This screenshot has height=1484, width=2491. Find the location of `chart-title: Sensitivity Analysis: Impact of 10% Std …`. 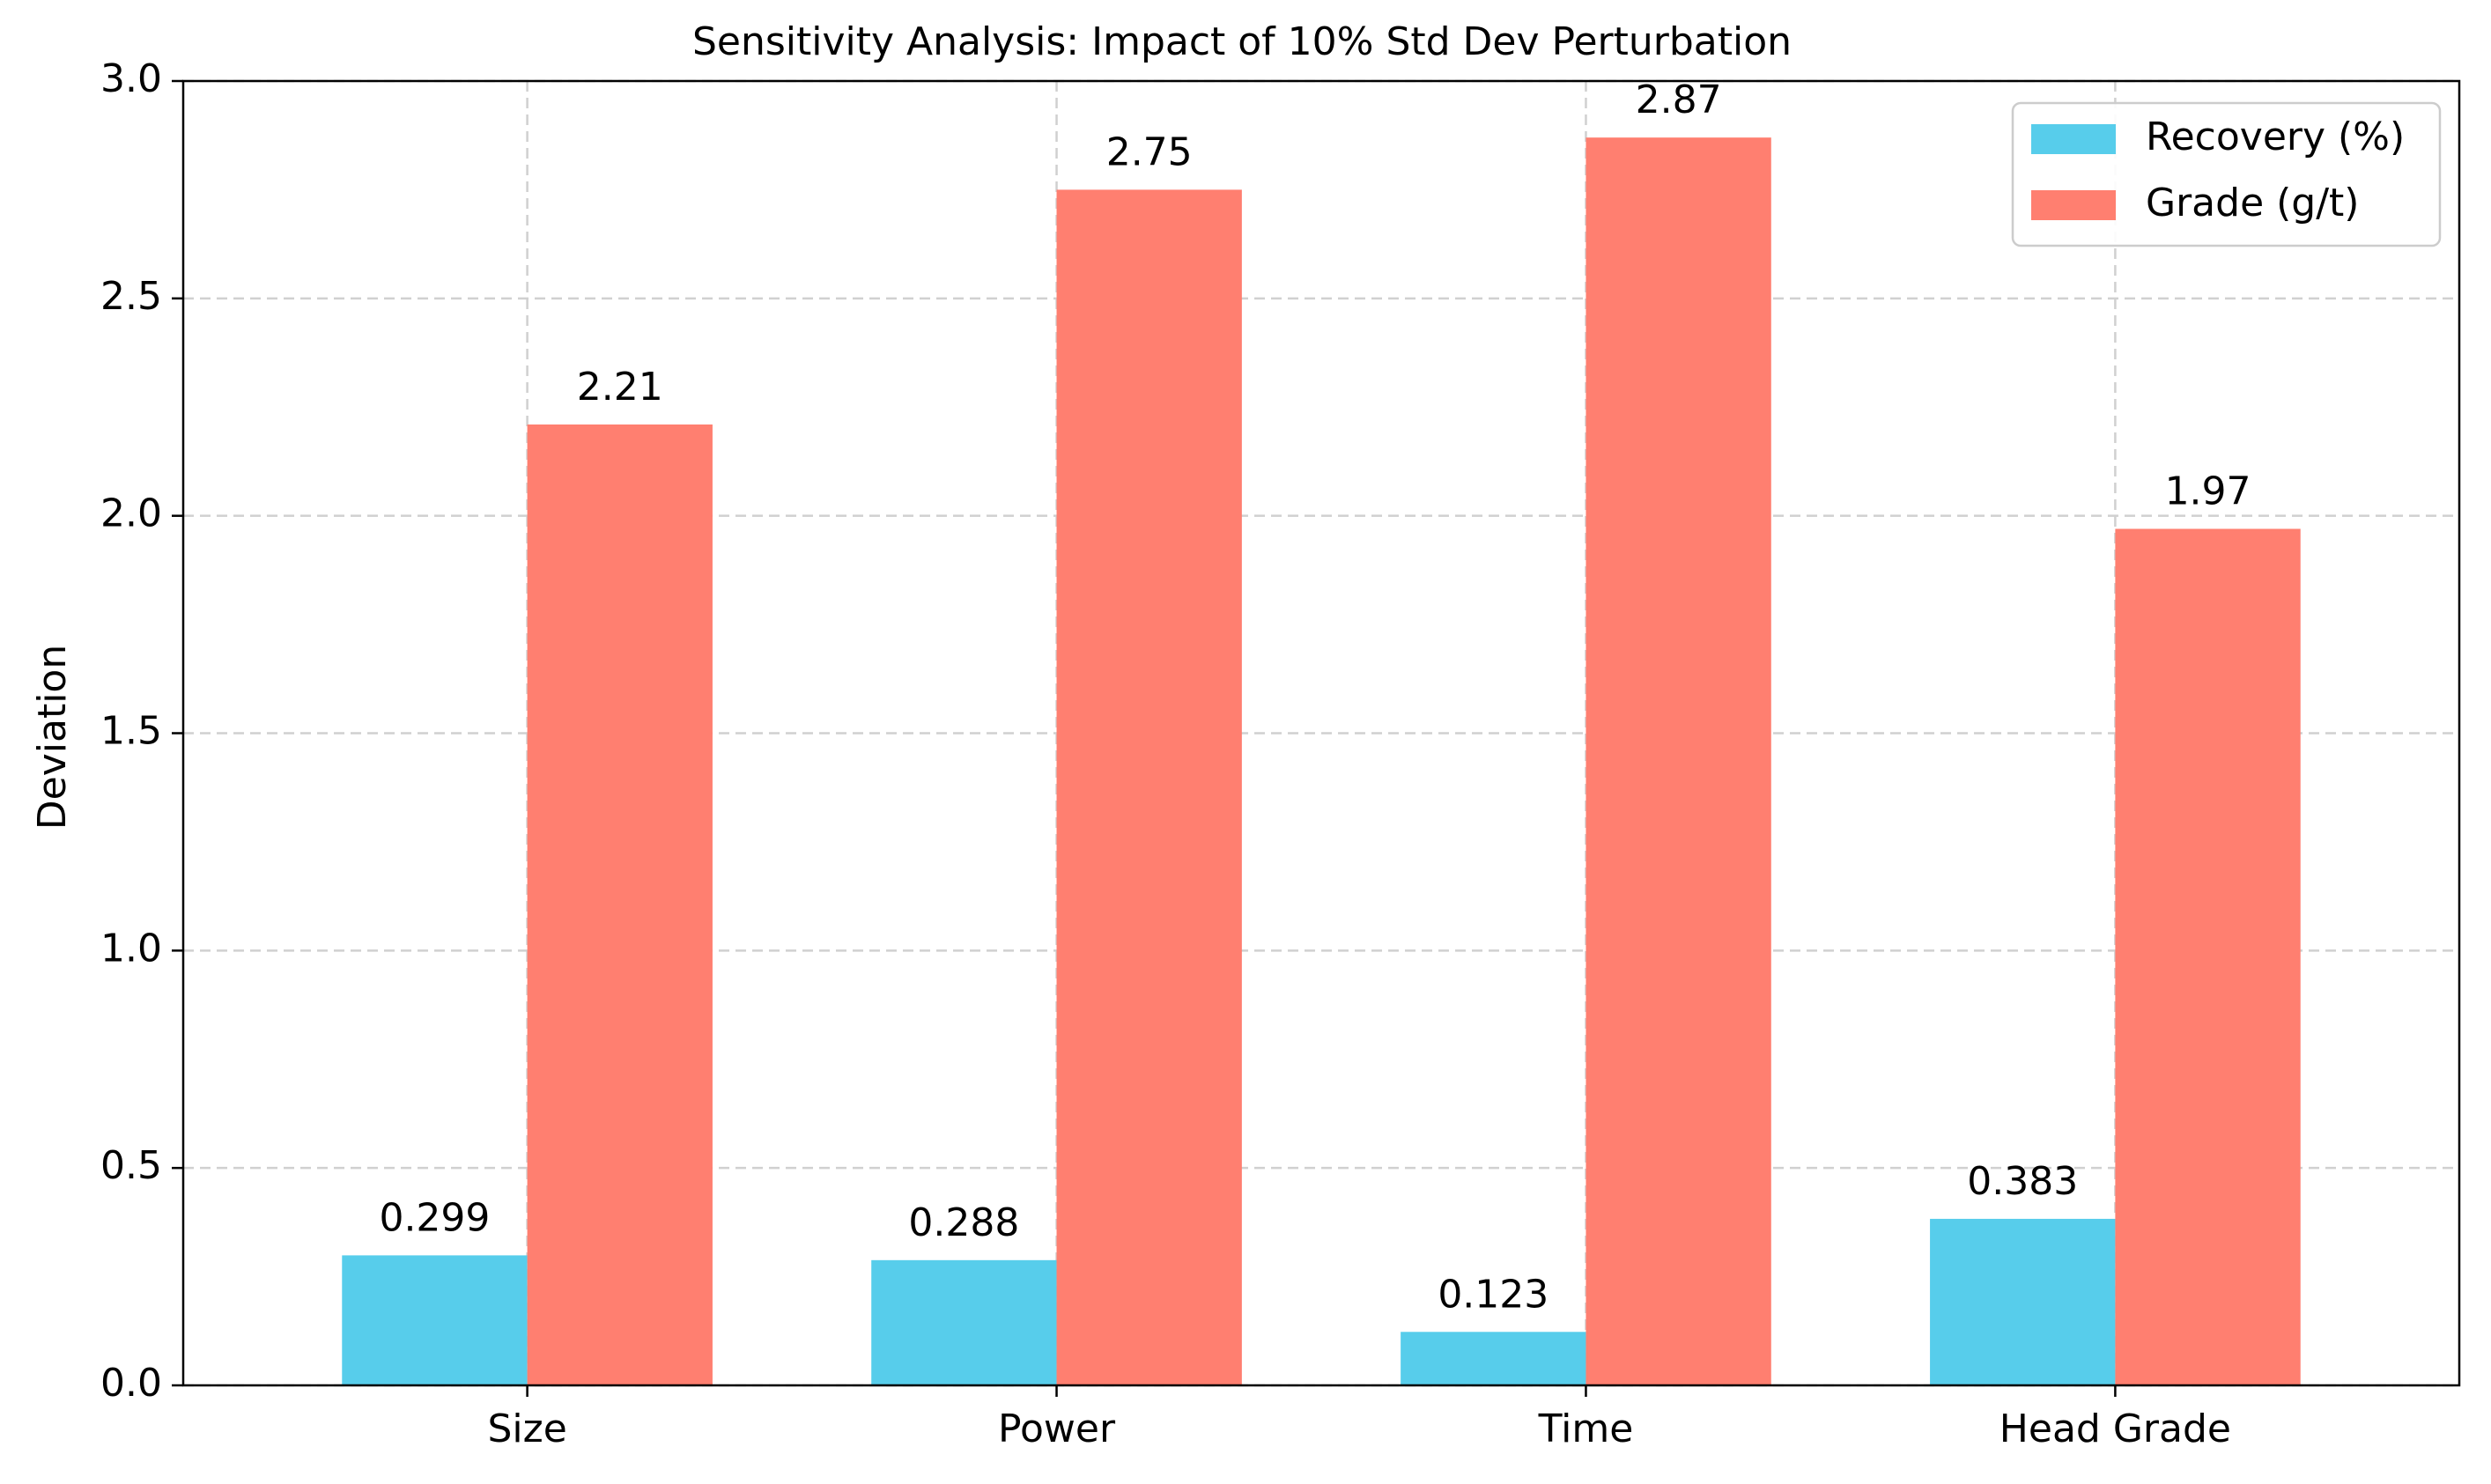

chart-title: Sensitivity Analysis: Impact of 10% Std … is located at coordinates (1242, 41).